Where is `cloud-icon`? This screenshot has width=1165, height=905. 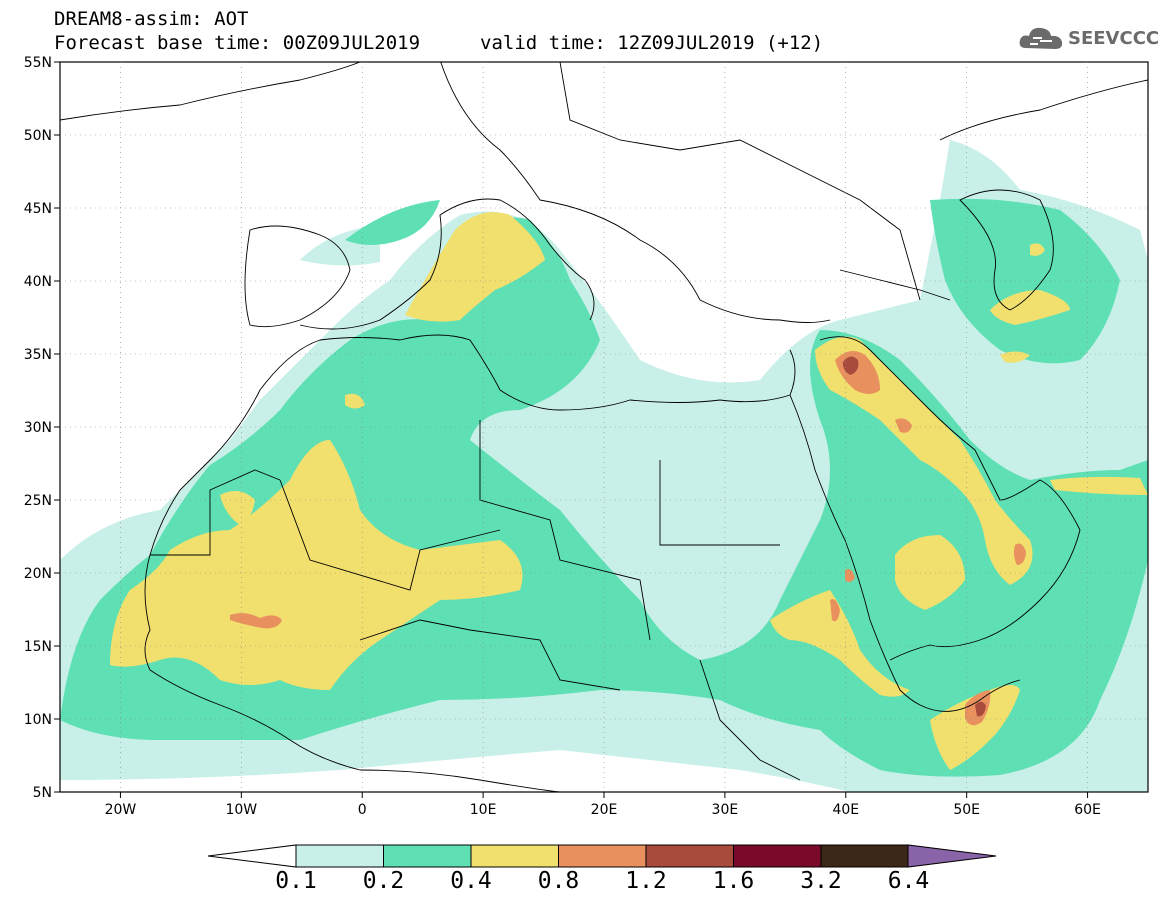
cloud-icon is located at coordinates (1041, 38).